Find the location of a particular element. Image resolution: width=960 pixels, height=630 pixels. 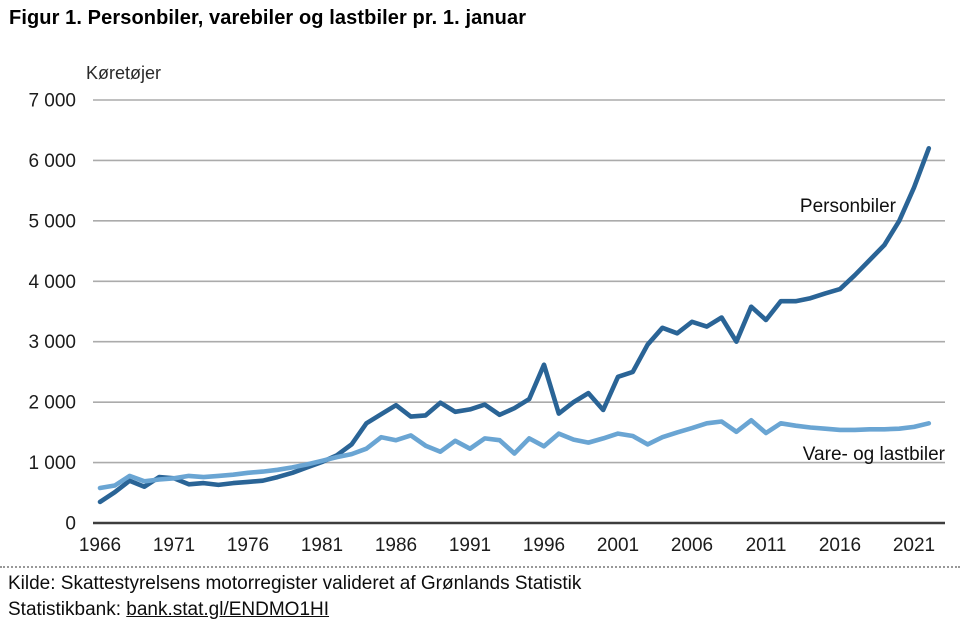

statbank-link: bank.stat.gl/ENDMO1HI is located at coordinates (228, 609).